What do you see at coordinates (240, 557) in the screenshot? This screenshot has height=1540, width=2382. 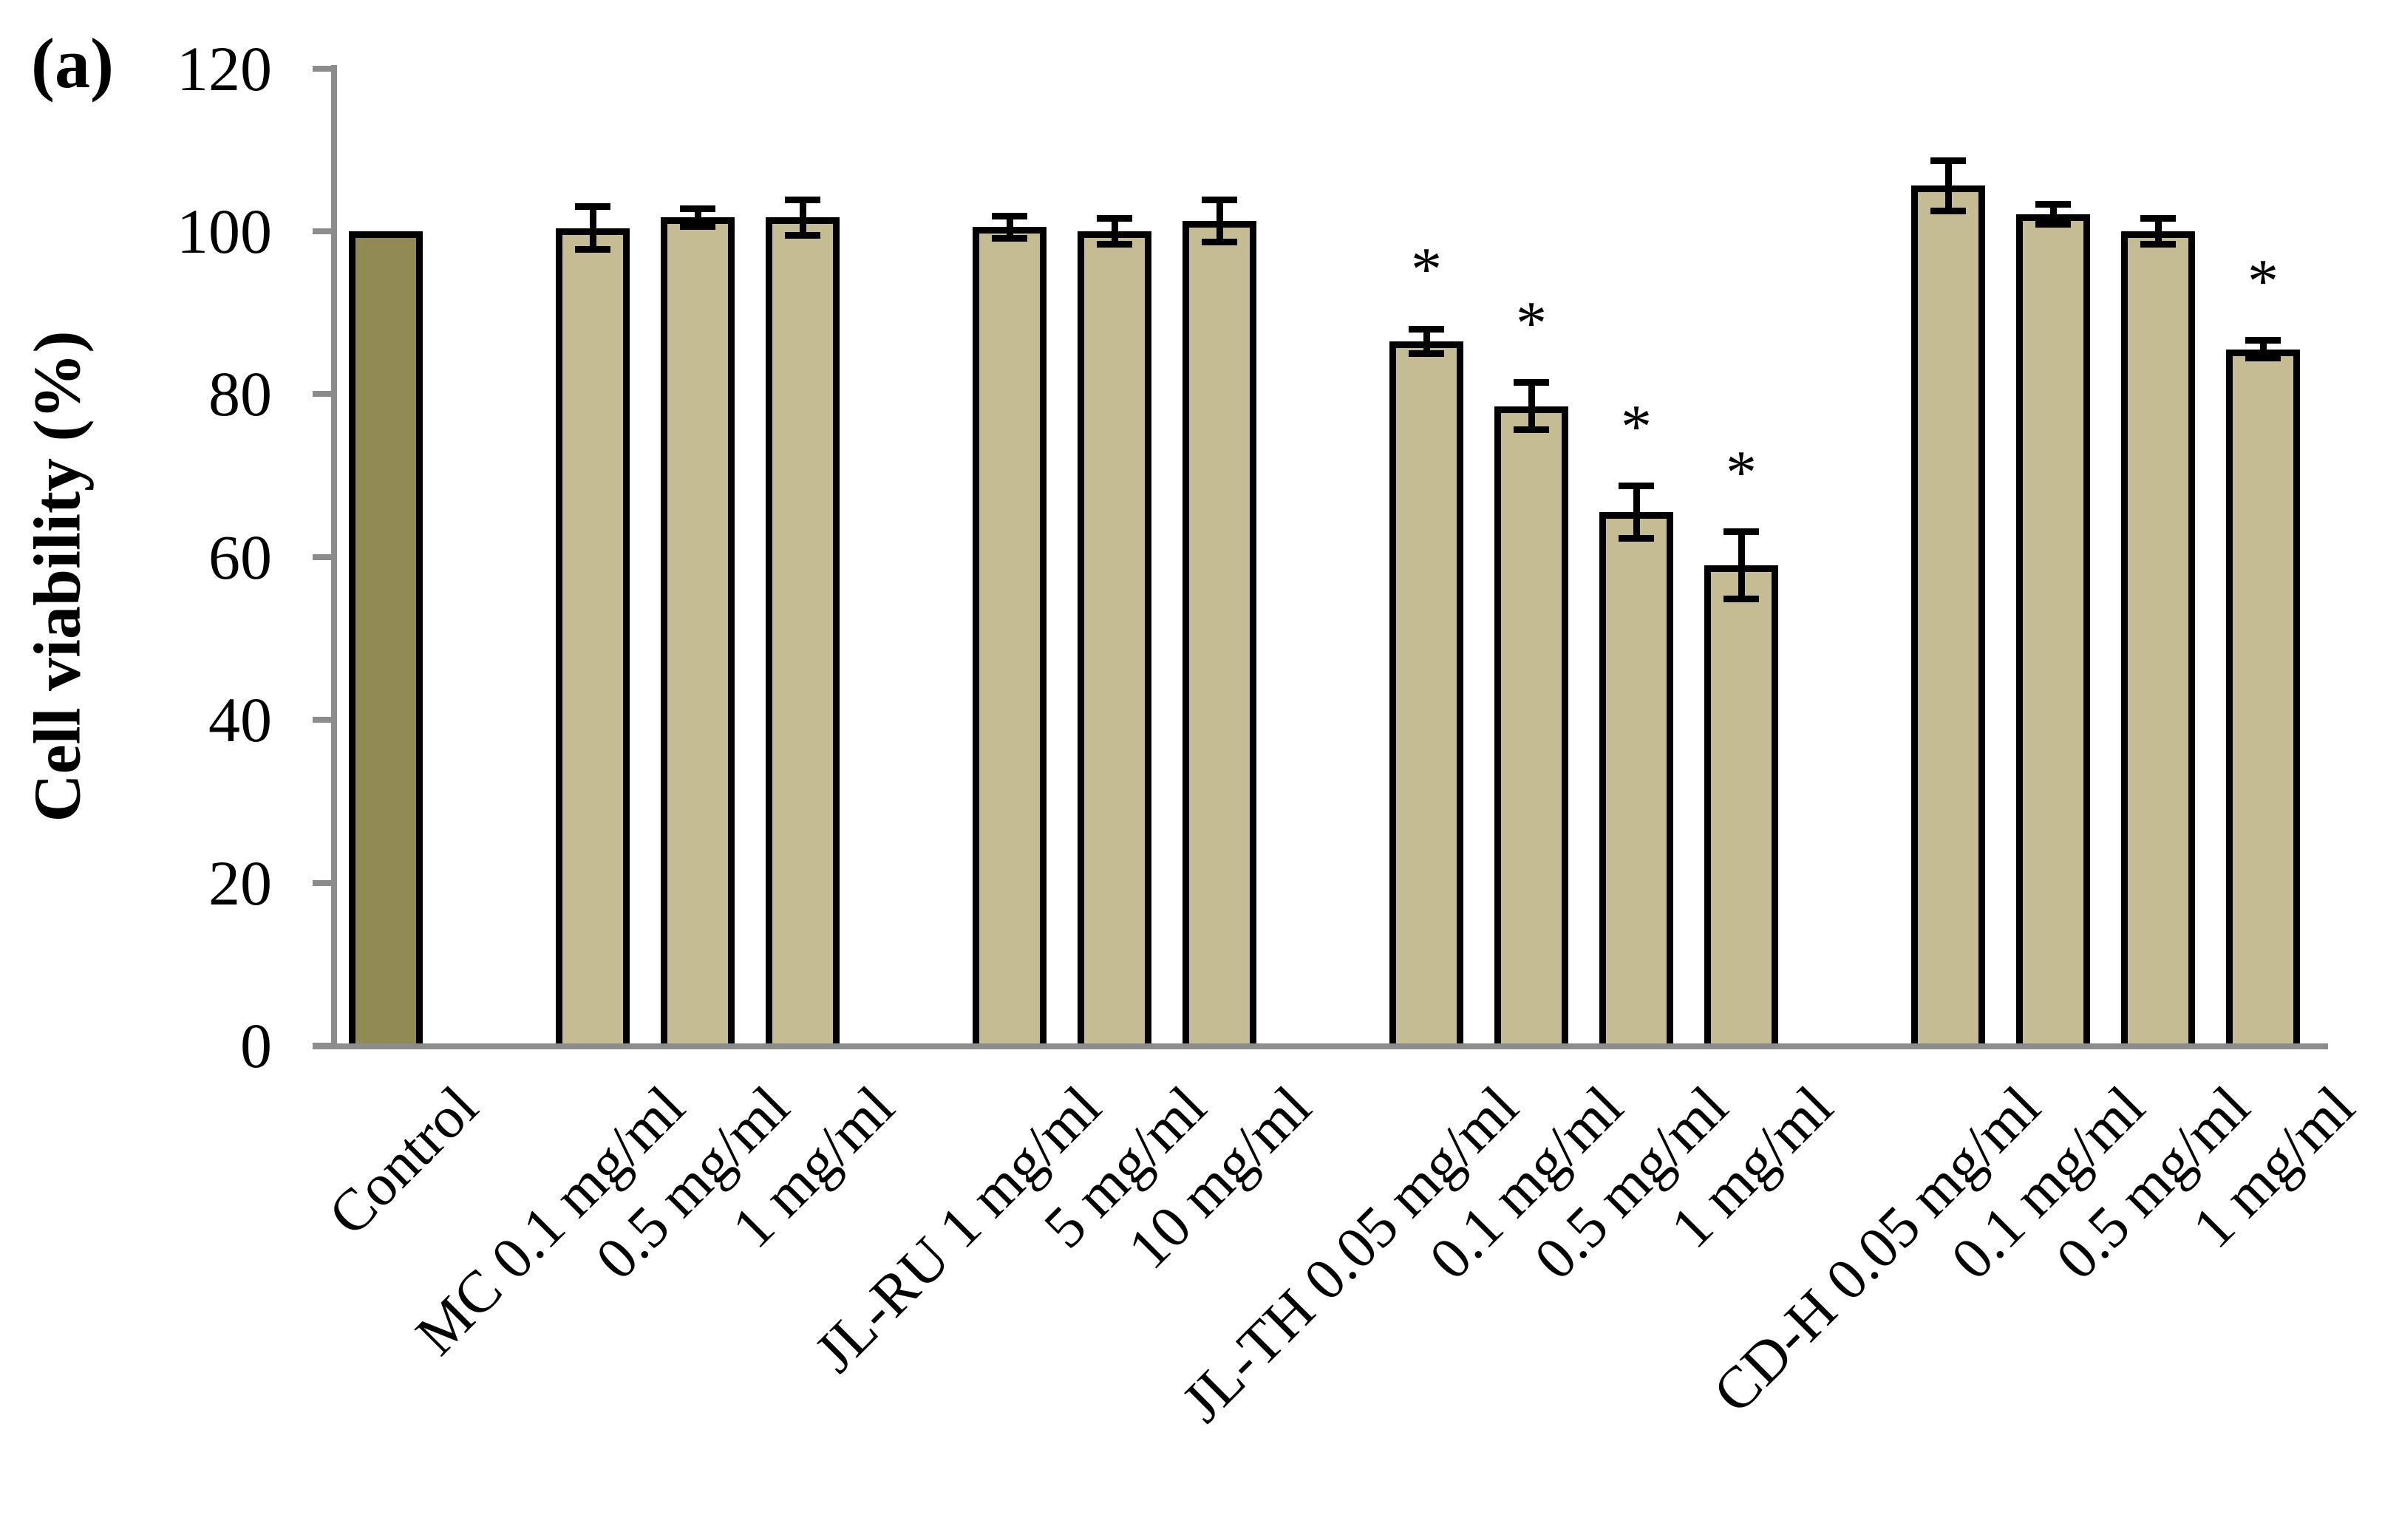 I see `y-tick-label-60: 60` at bounding box center [240, 557].